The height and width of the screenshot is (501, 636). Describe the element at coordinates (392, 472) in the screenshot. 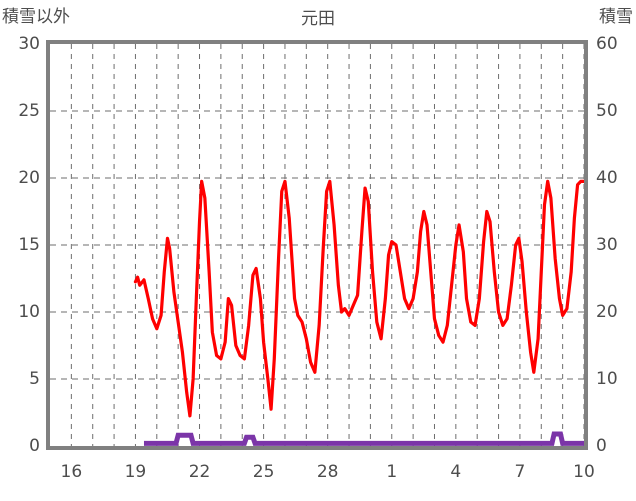

I see `x-axis-tick-1: 1` at that location.